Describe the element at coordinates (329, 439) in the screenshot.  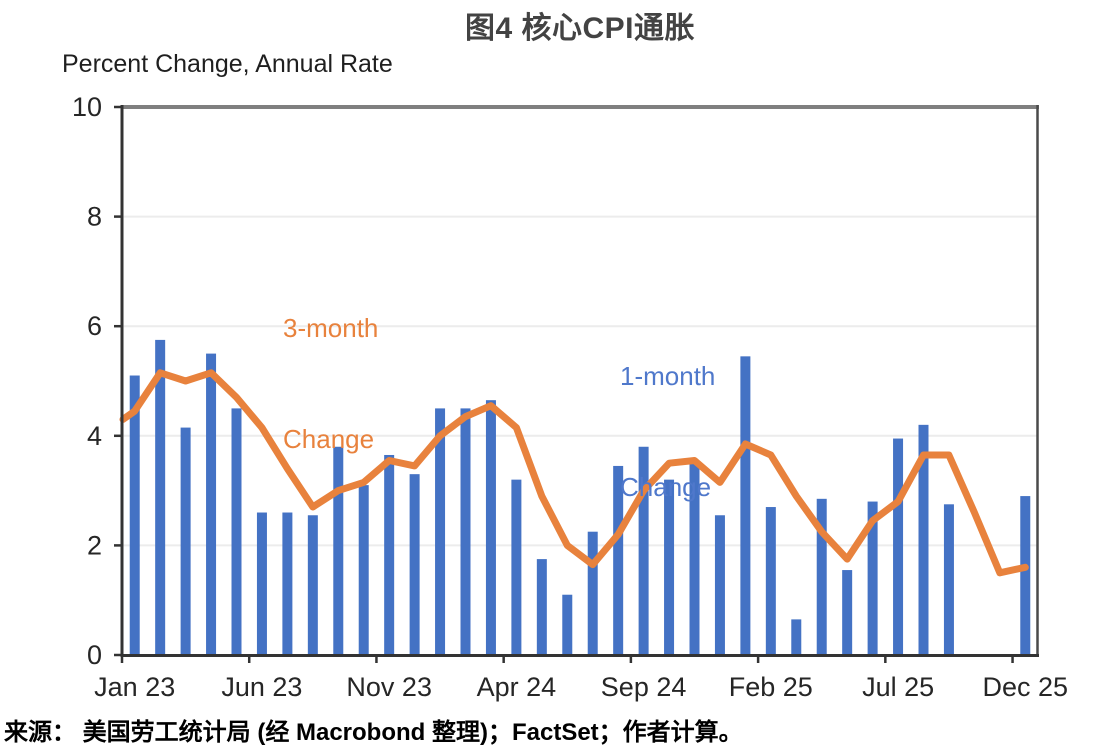
I see `legend-3-month-line2: Change` at that location.